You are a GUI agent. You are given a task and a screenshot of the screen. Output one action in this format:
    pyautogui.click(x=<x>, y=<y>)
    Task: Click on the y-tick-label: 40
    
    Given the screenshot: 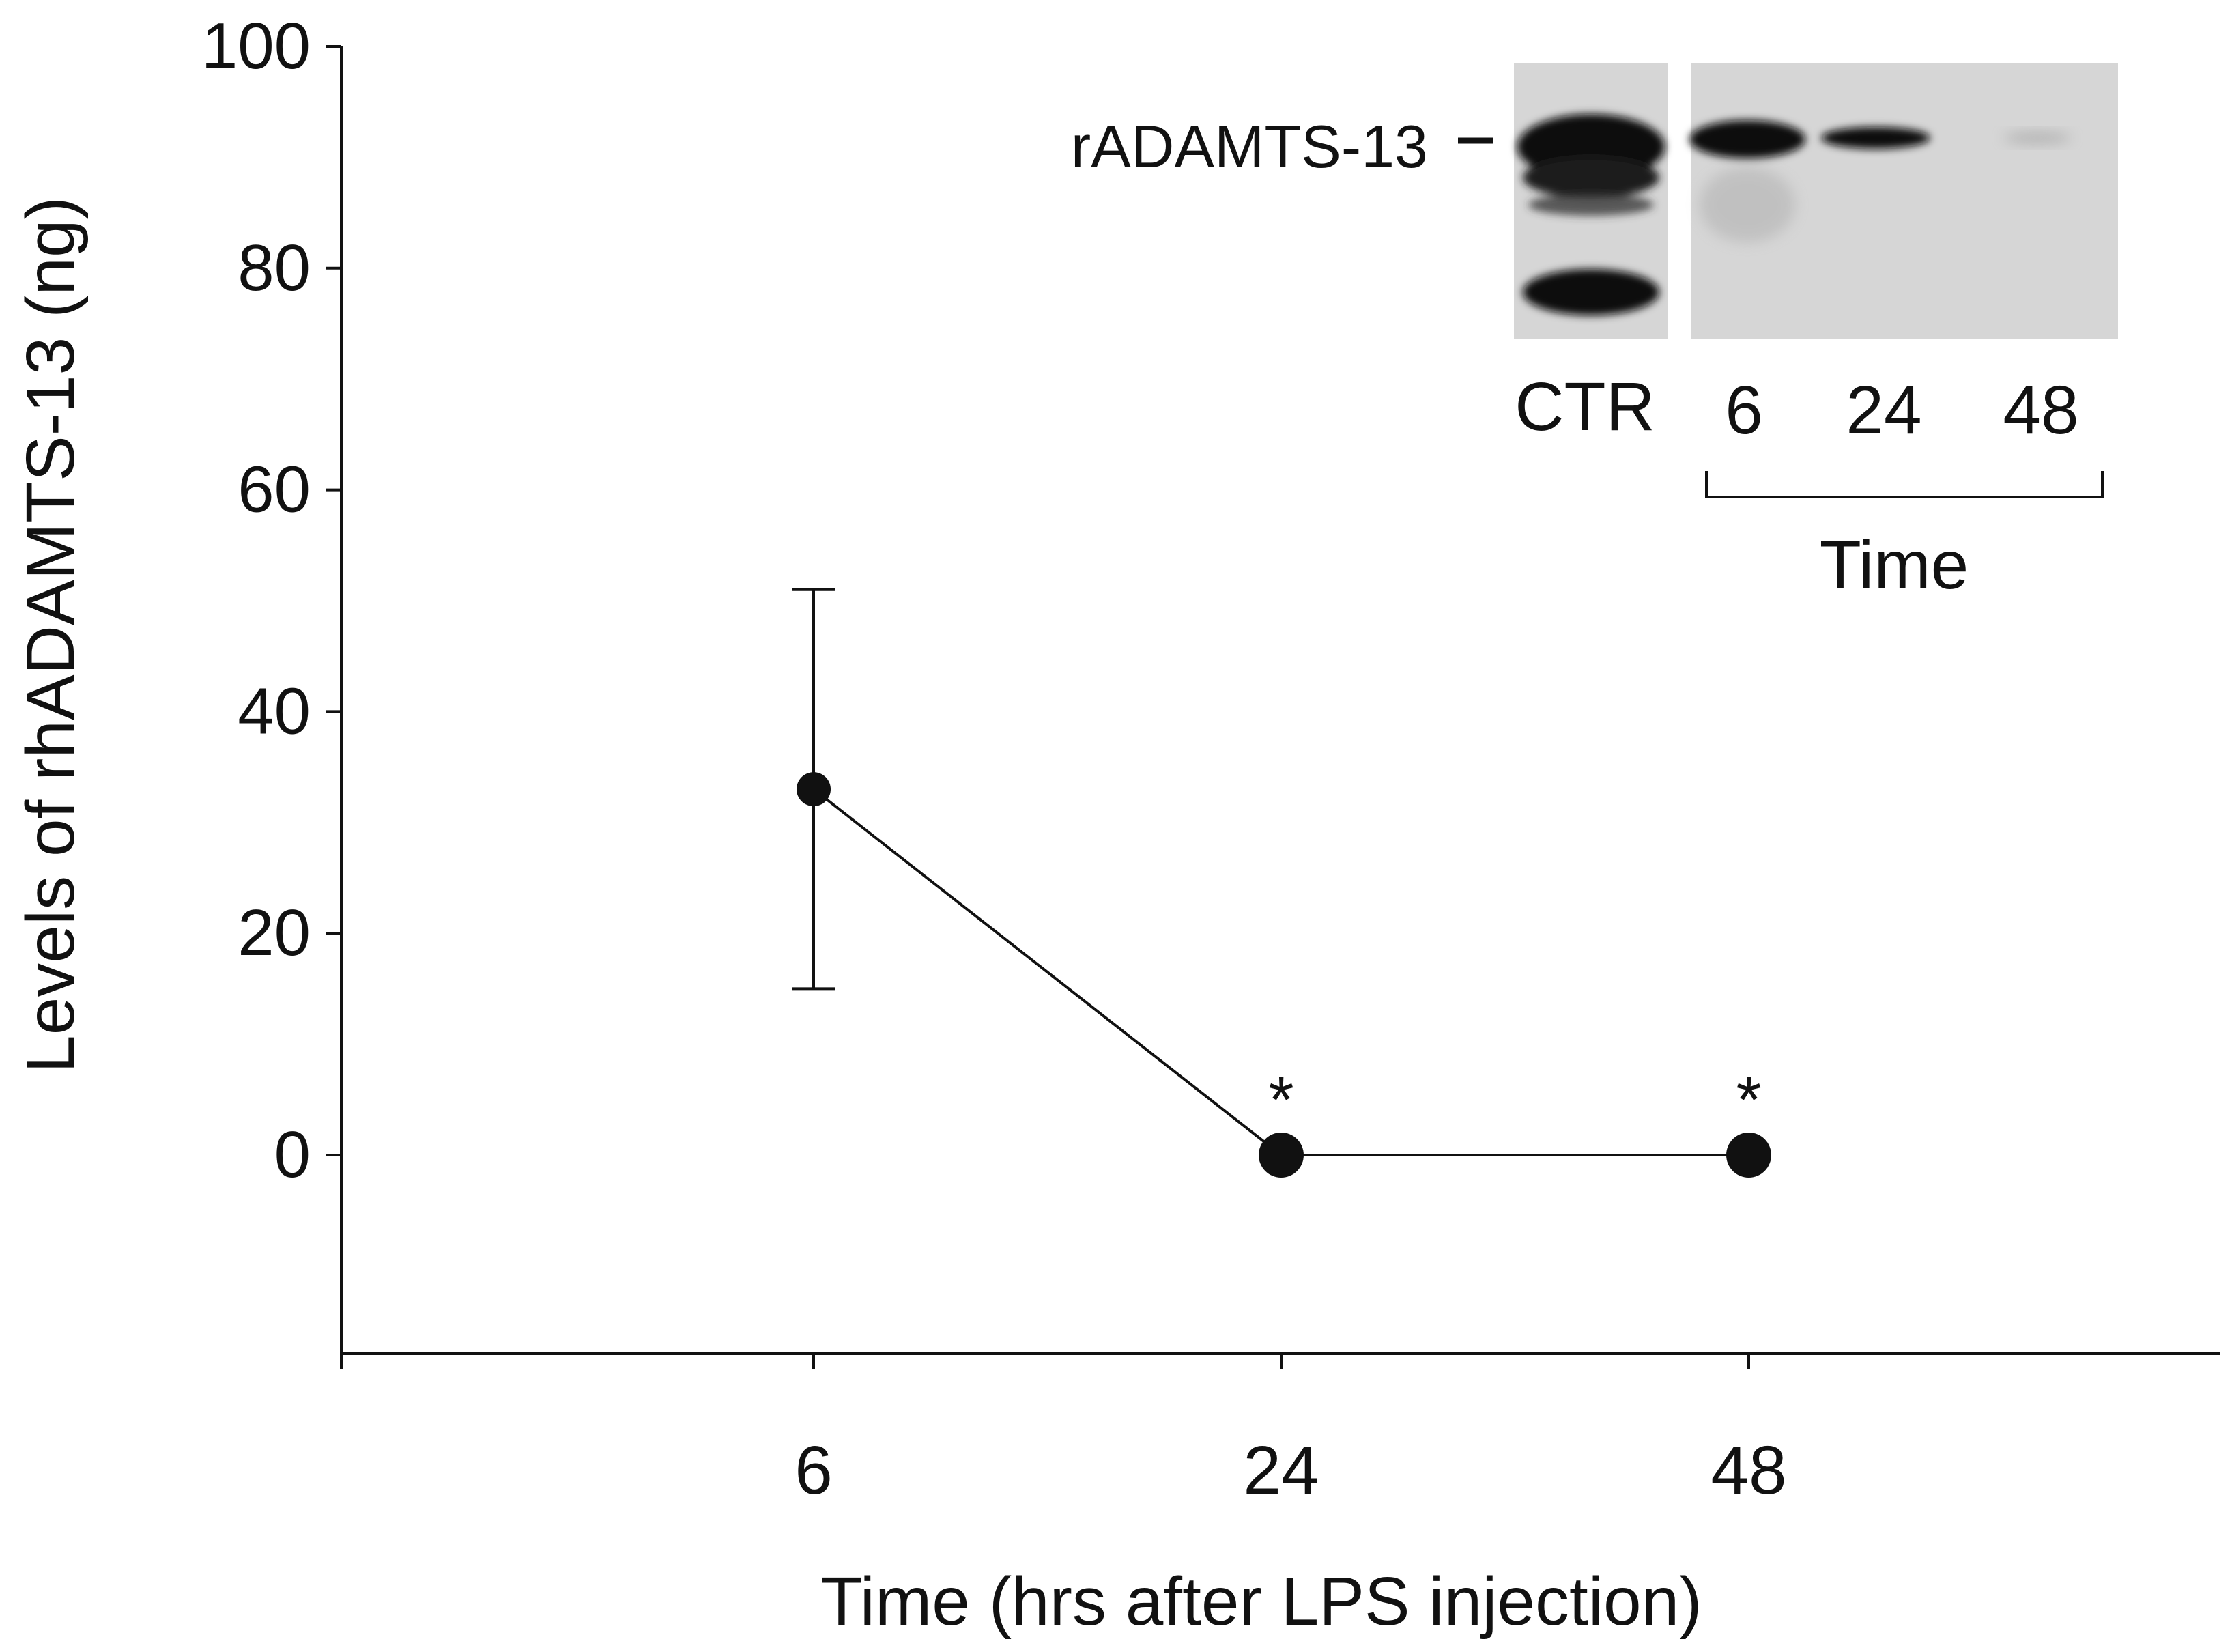 What is the action you would take?
    pyautogui.click(x=275, y=711)
    